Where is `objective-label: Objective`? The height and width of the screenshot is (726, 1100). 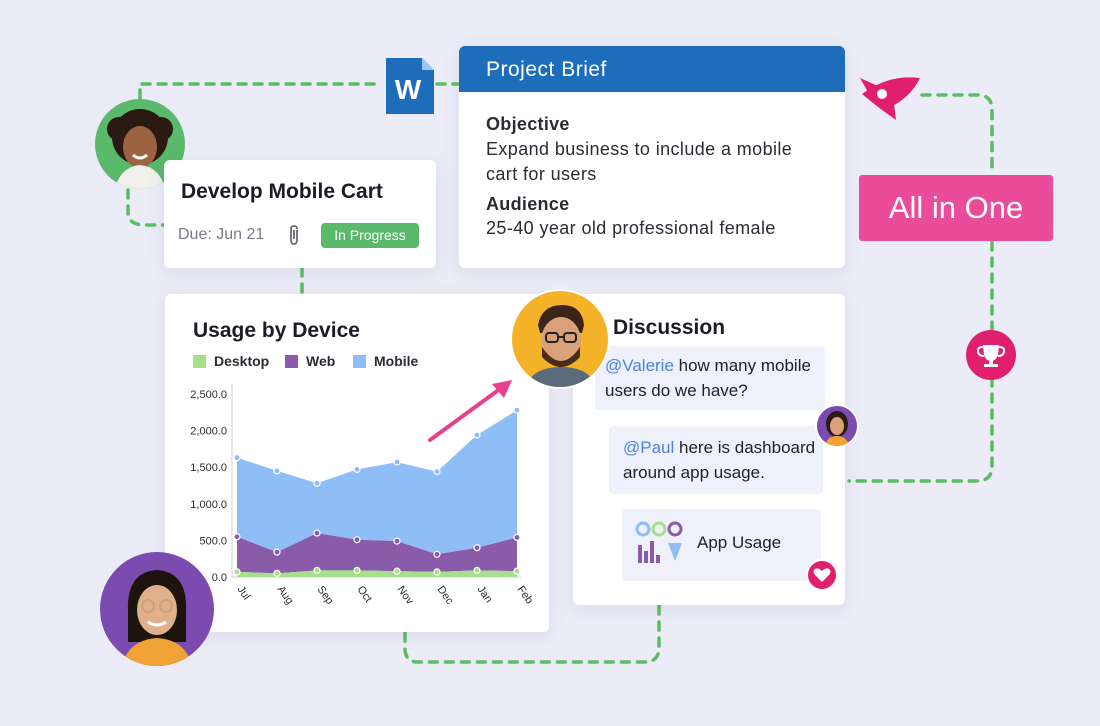
objective-label: Objective is located at coordinates (528, 124).